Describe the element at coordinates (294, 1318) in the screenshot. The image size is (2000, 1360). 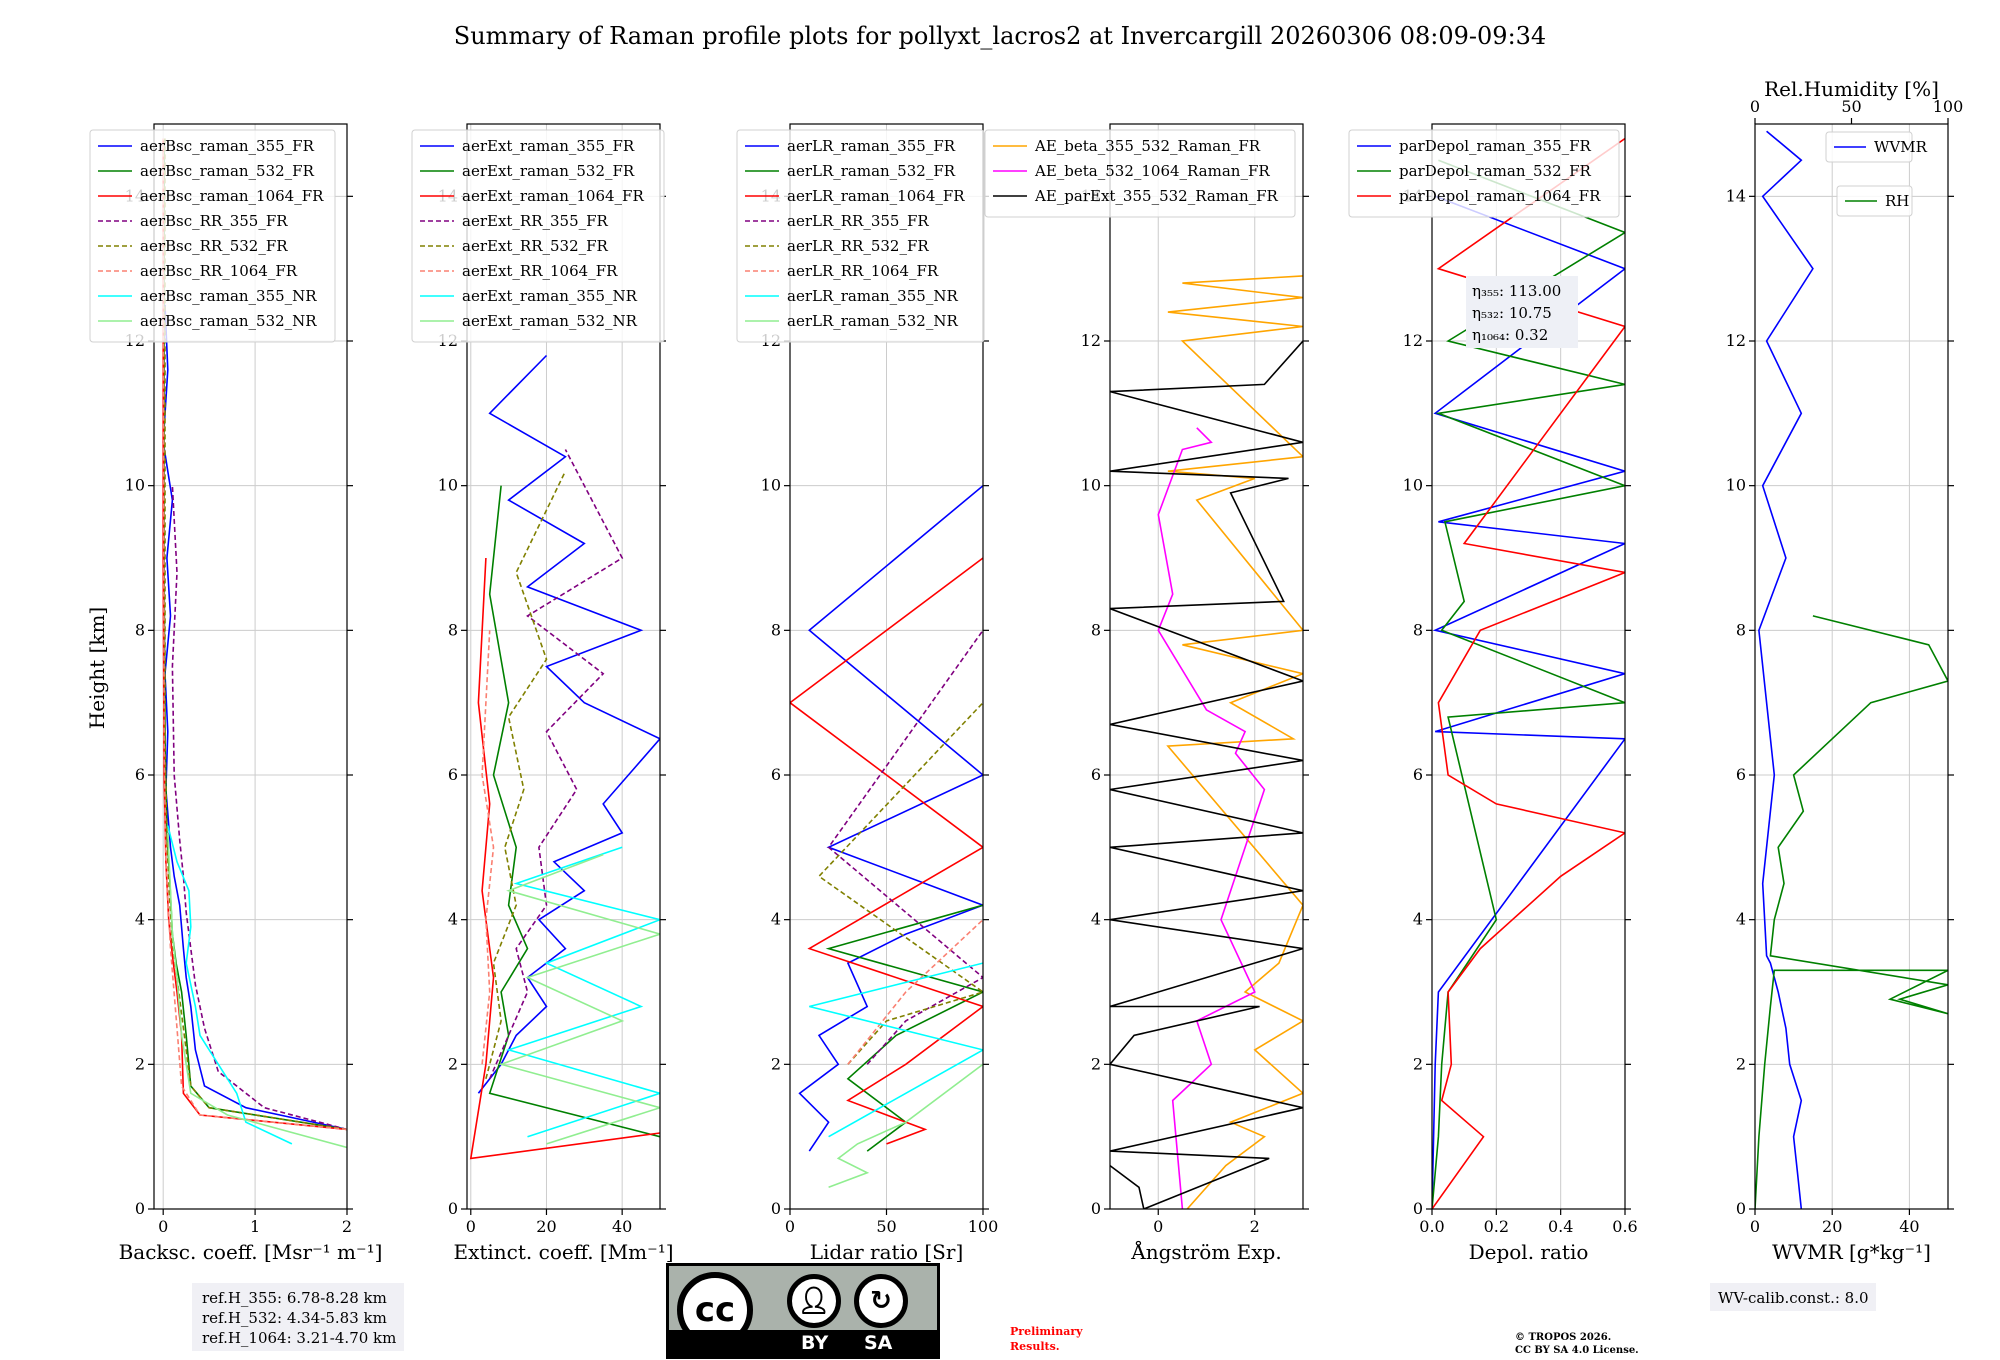
I see `ref-h-532: ref.H_532: 4.34-5.83 km` at that location.